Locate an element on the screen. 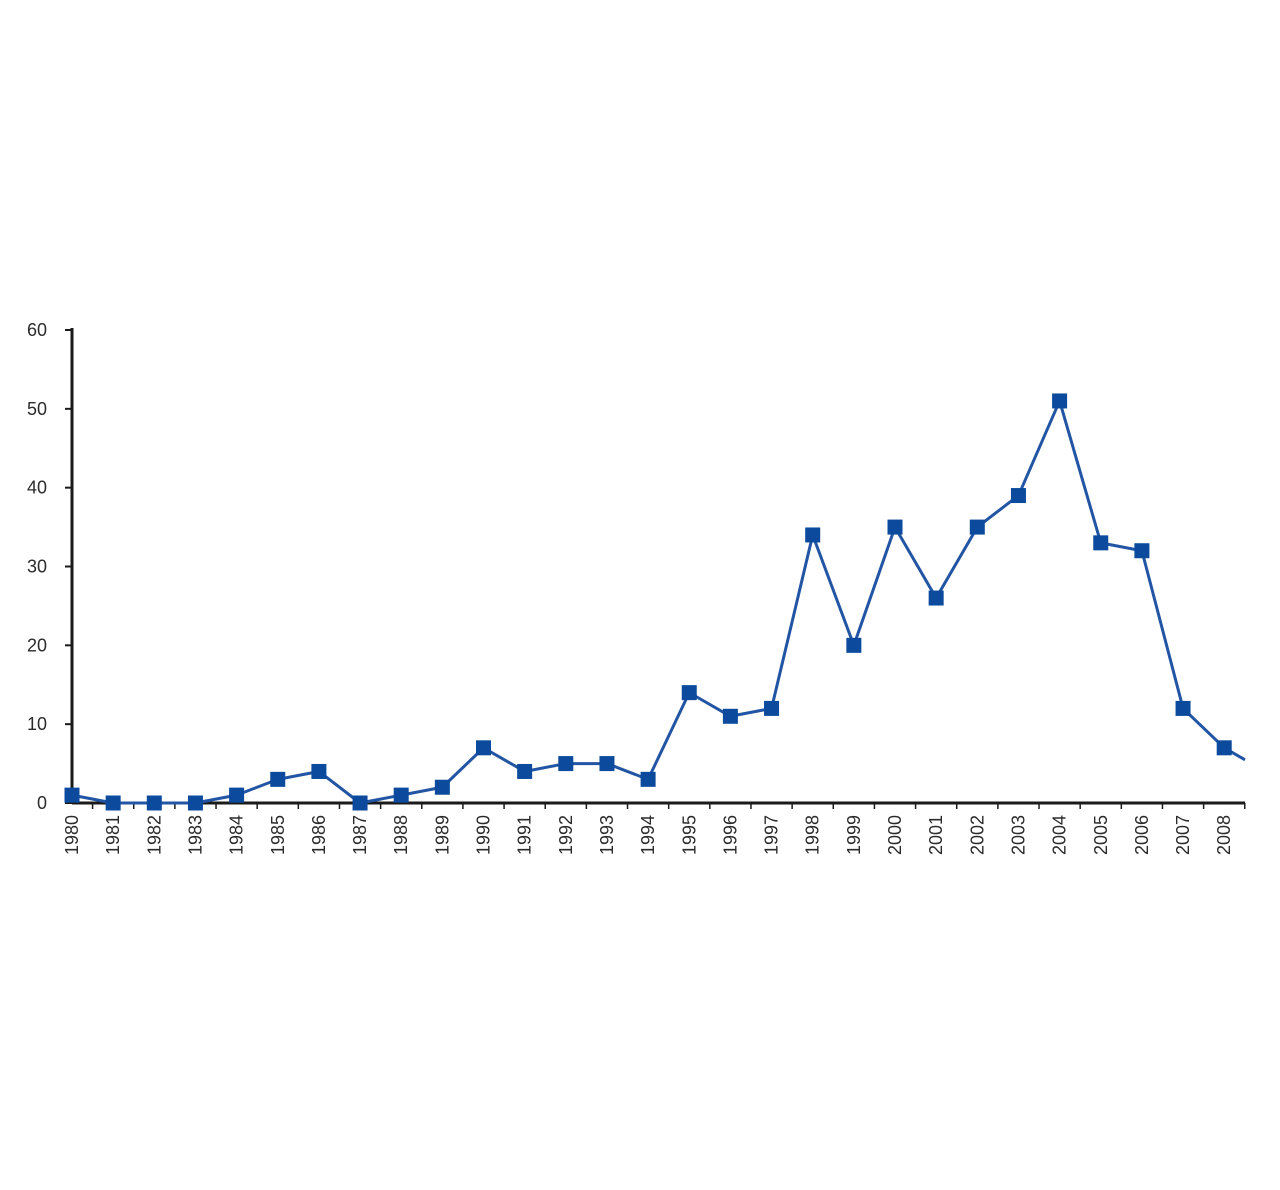  x-tick-label: 1989 is located at coordinates (442, 835).